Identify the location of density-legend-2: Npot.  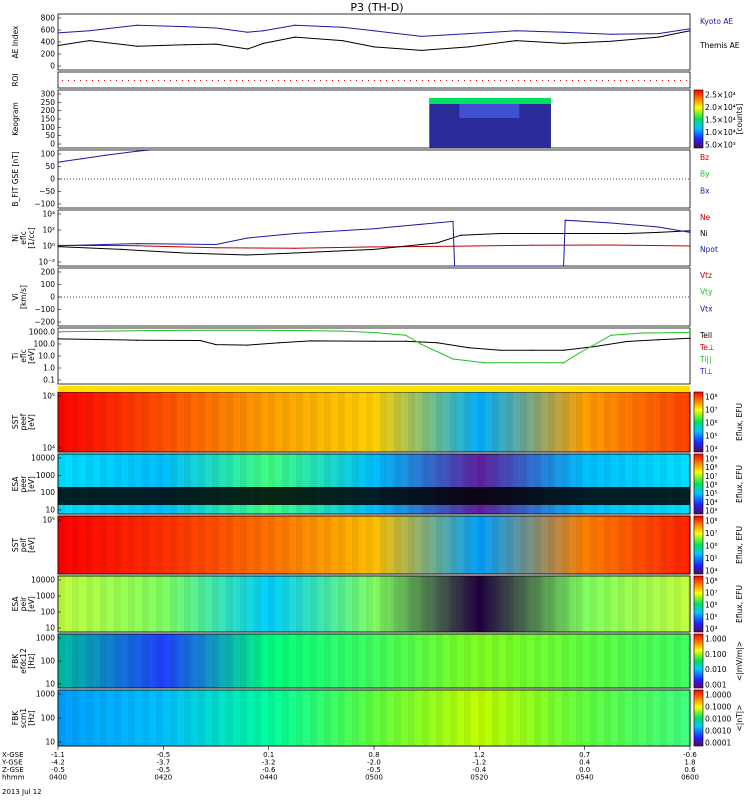
(709, 249).